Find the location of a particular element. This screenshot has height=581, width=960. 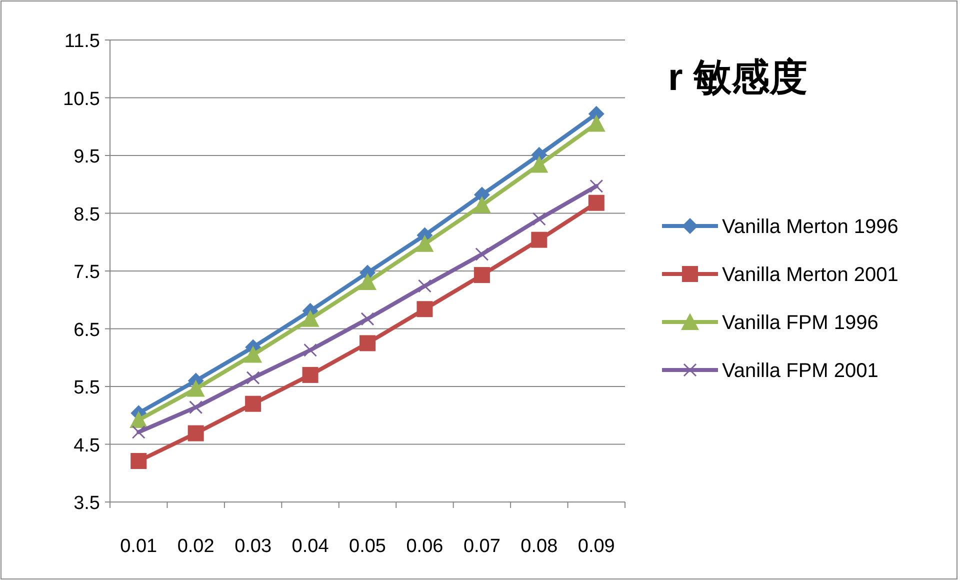

y-tick-label: 11.5 is located at coordinates (82, 41).